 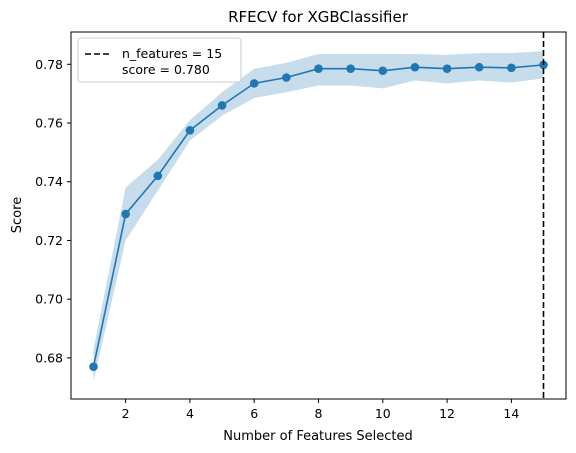 What do you see at coordinates (49, 357) in the screenshot?
I see `y-tick-label: 0.68` at bounding box center [49, 357].